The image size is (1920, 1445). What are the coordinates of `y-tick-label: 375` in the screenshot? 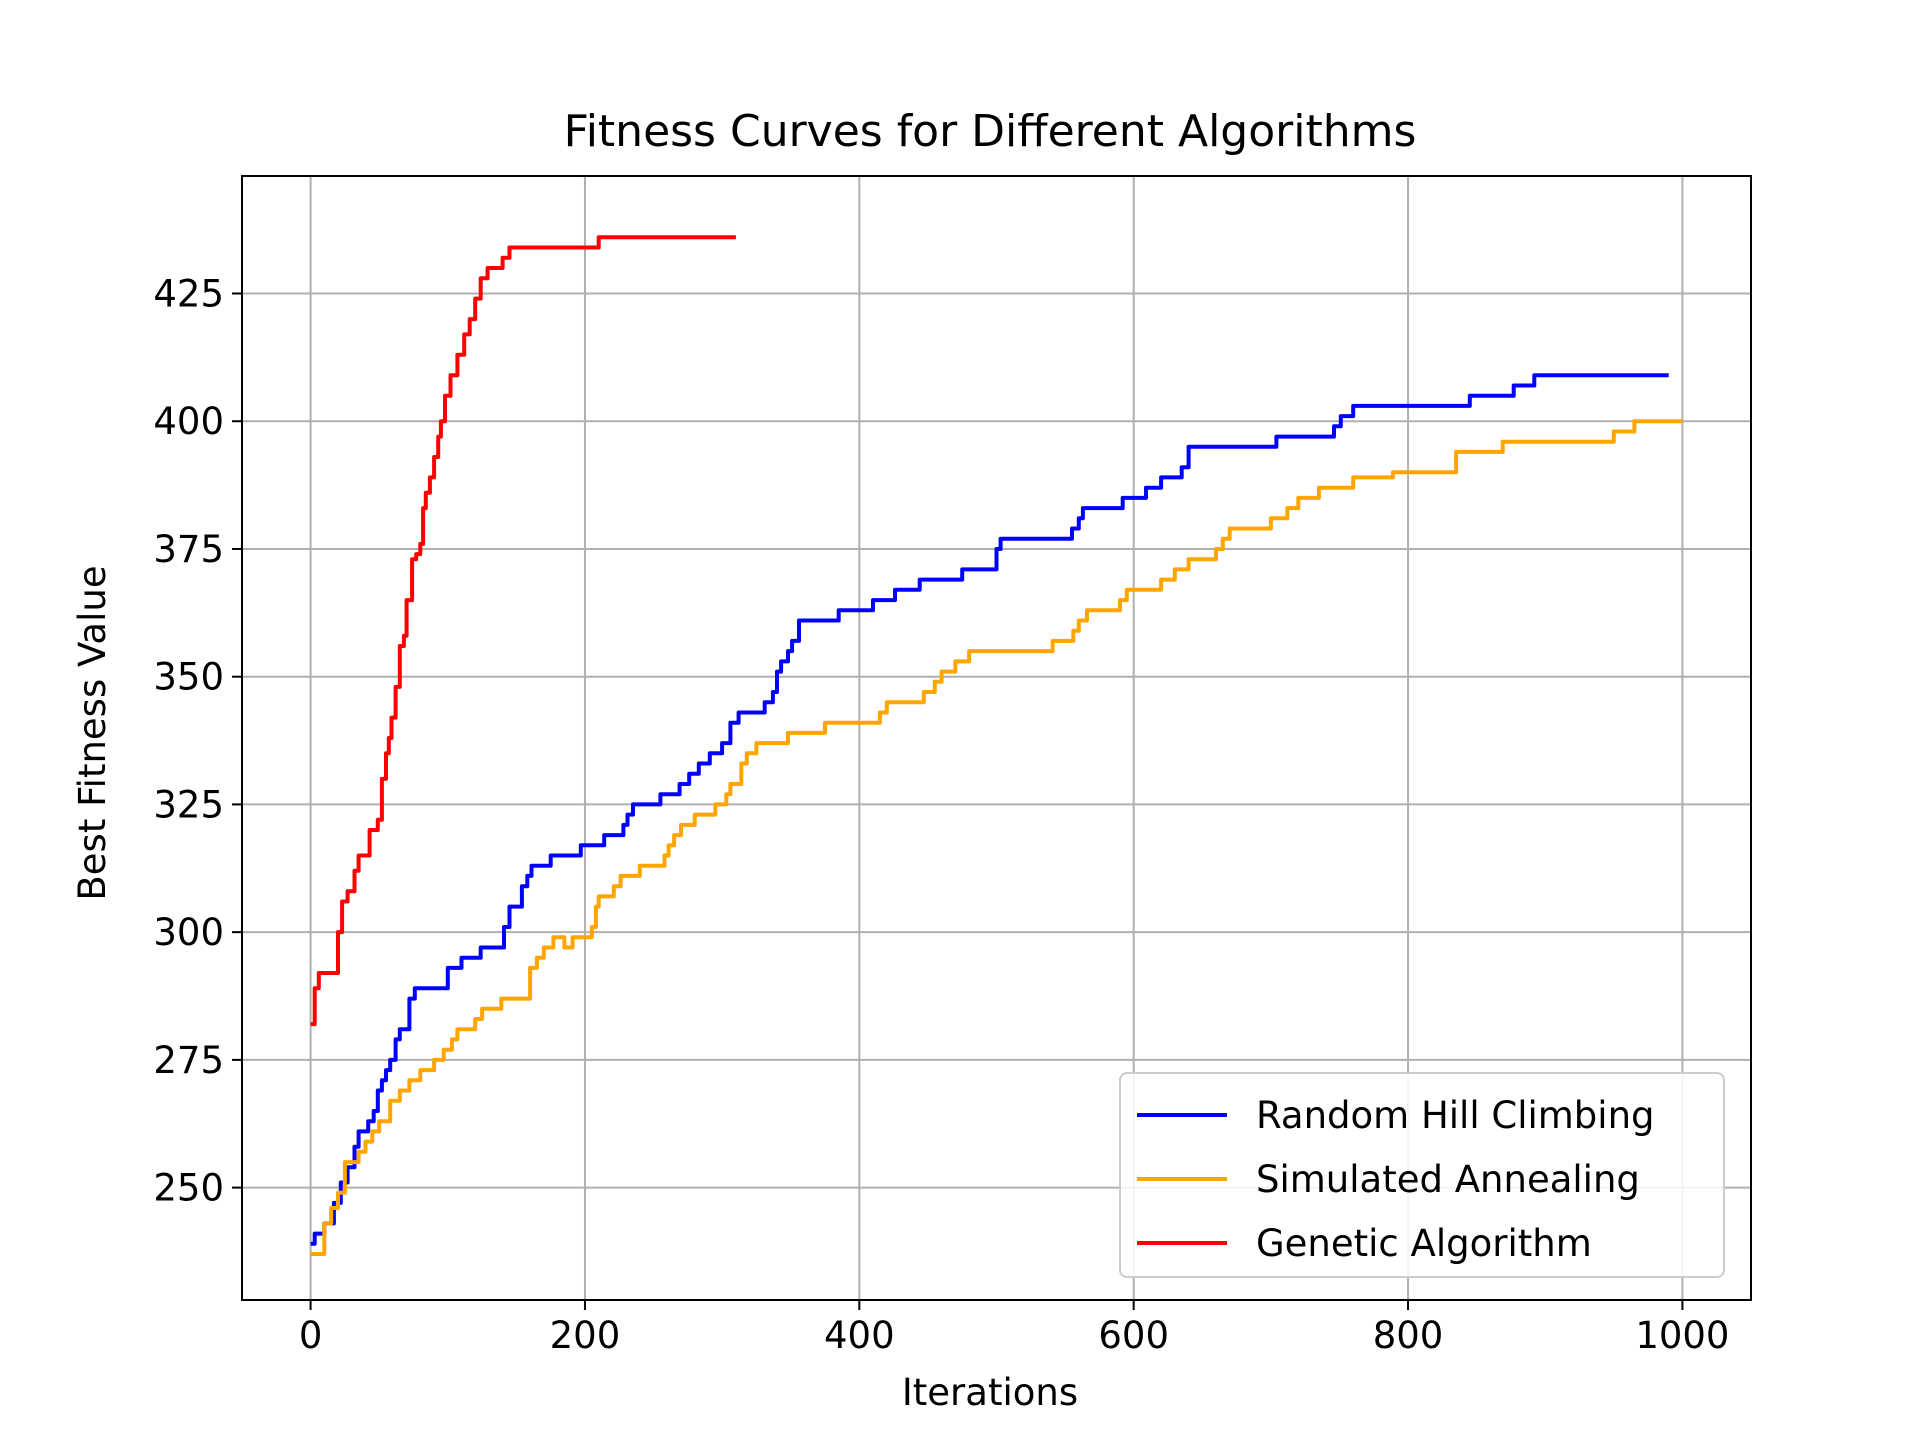 It's located at (188, 549).